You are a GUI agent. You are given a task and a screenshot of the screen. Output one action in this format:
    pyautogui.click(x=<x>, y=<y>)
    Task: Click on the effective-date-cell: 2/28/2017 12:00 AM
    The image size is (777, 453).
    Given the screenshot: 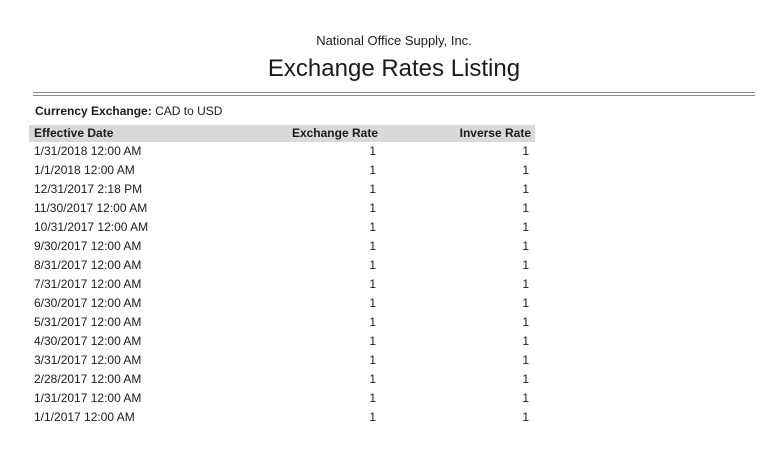 What is the action you would take?
    pyautogui.click(x=88, y=379)
    